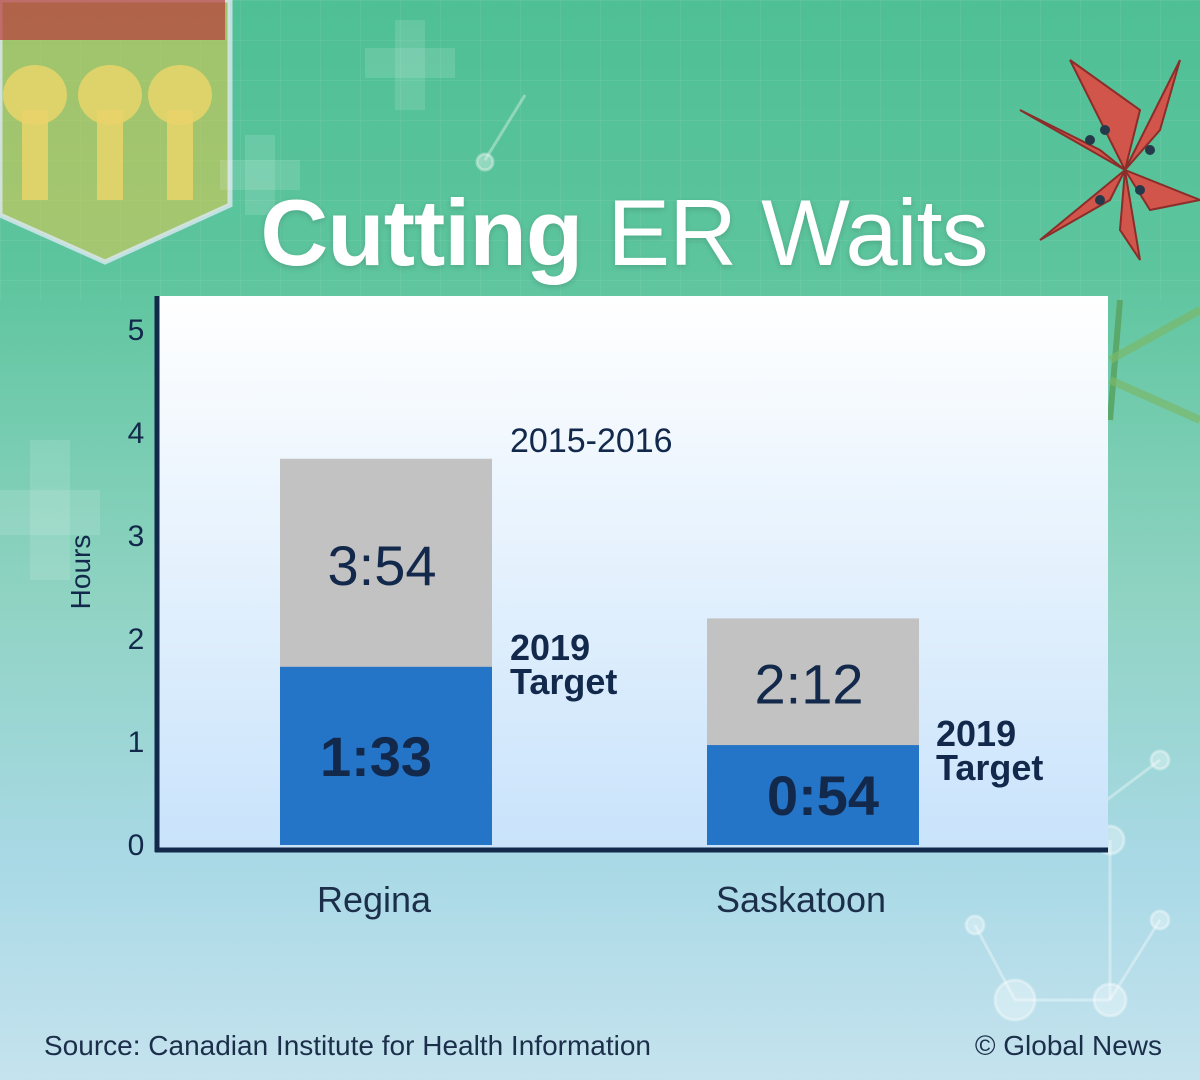  I want to click on y-tick-label: 4, so click(136, 433).